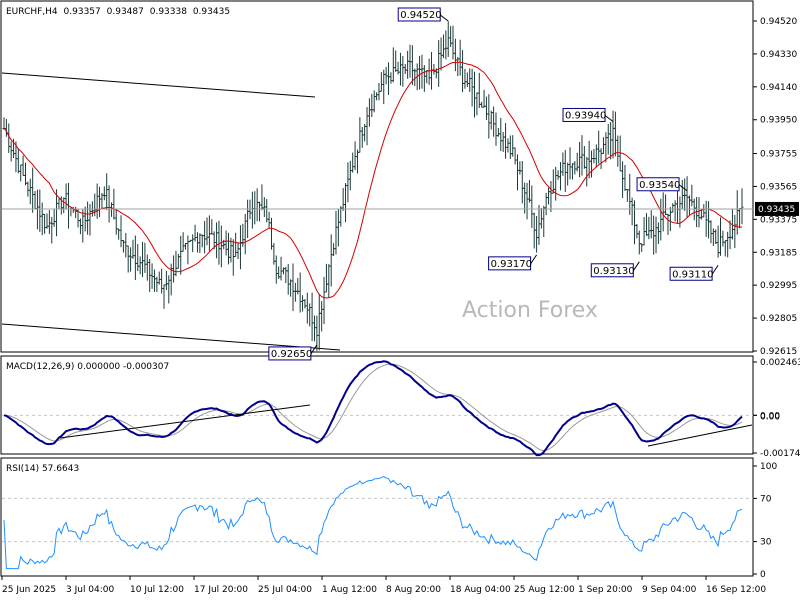 This screenshot has width=800, height=604. I want to click on price-y-tick-label: 0.93755, so click(778, 155).